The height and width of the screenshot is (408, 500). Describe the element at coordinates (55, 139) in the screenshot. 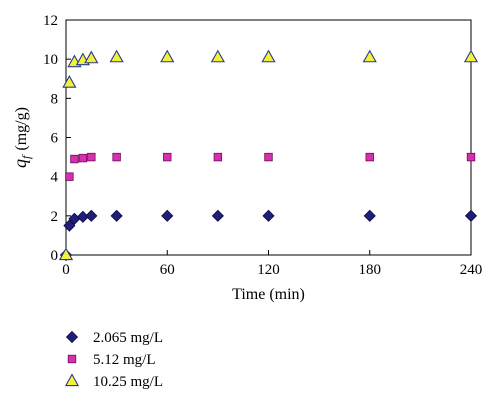

I see `y-tick-label: 6` at that location.